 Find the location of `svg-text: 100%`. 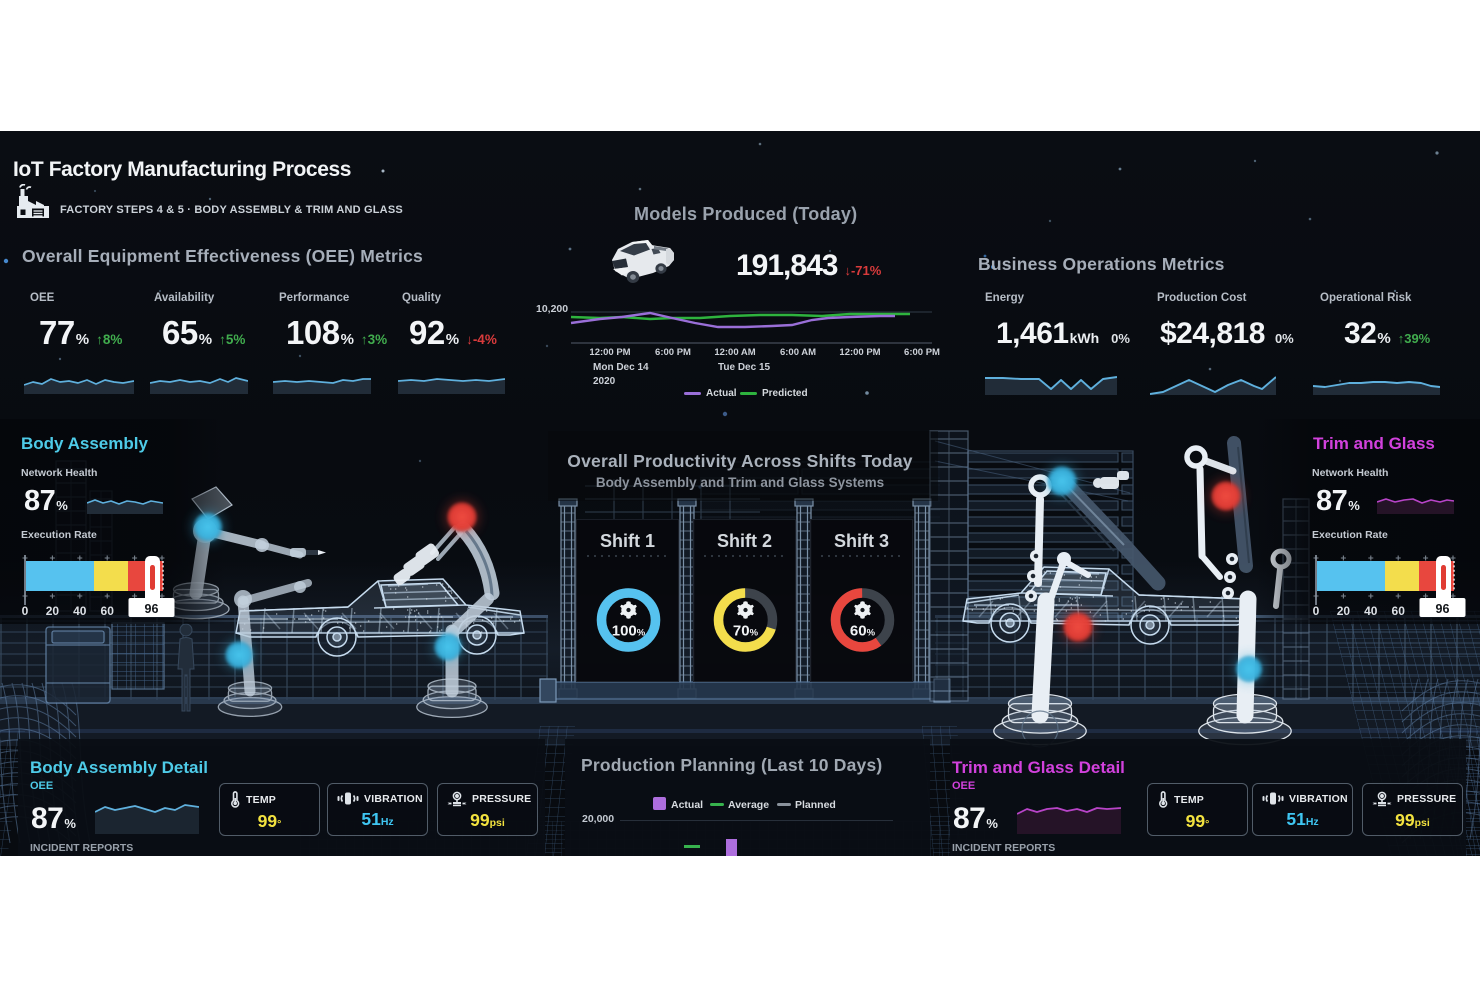

svg-text: 100% is located at coordinates (629, 631).